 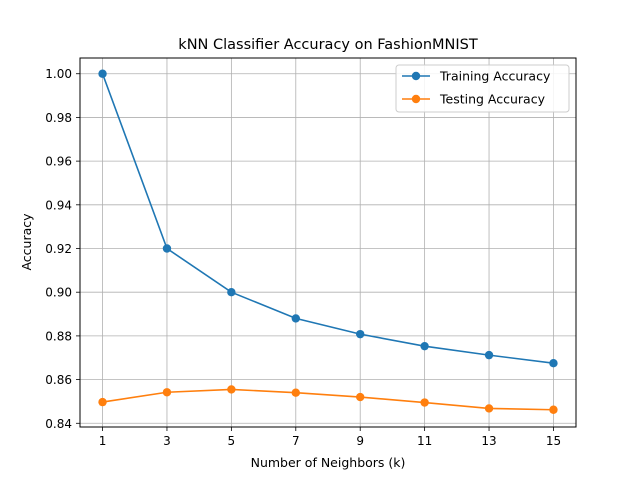 What do you see at coordinates (58, 118) in the screenshot?
I see `y-tick-label: 0.98` at bounding box center [58, 118].